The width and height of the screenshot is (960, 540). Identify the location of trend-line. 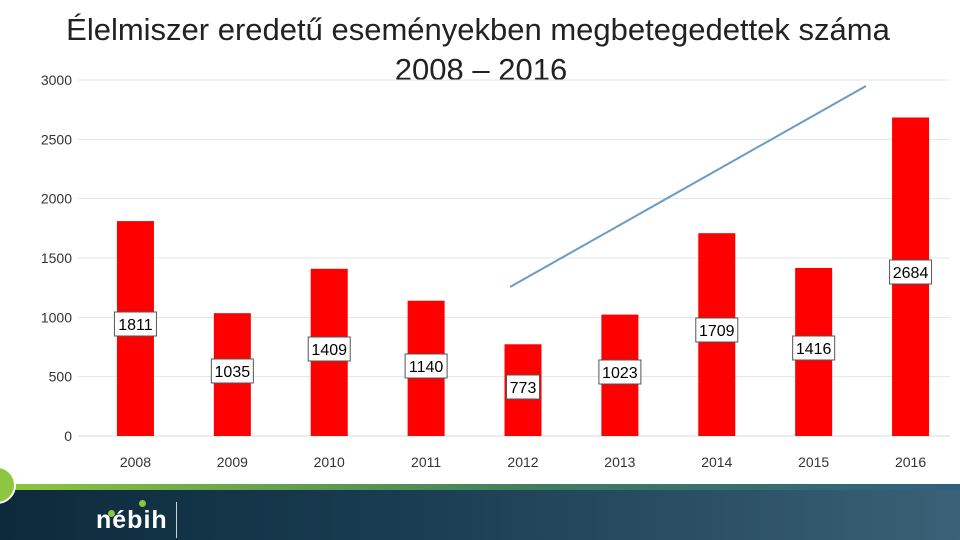
(688, 186).